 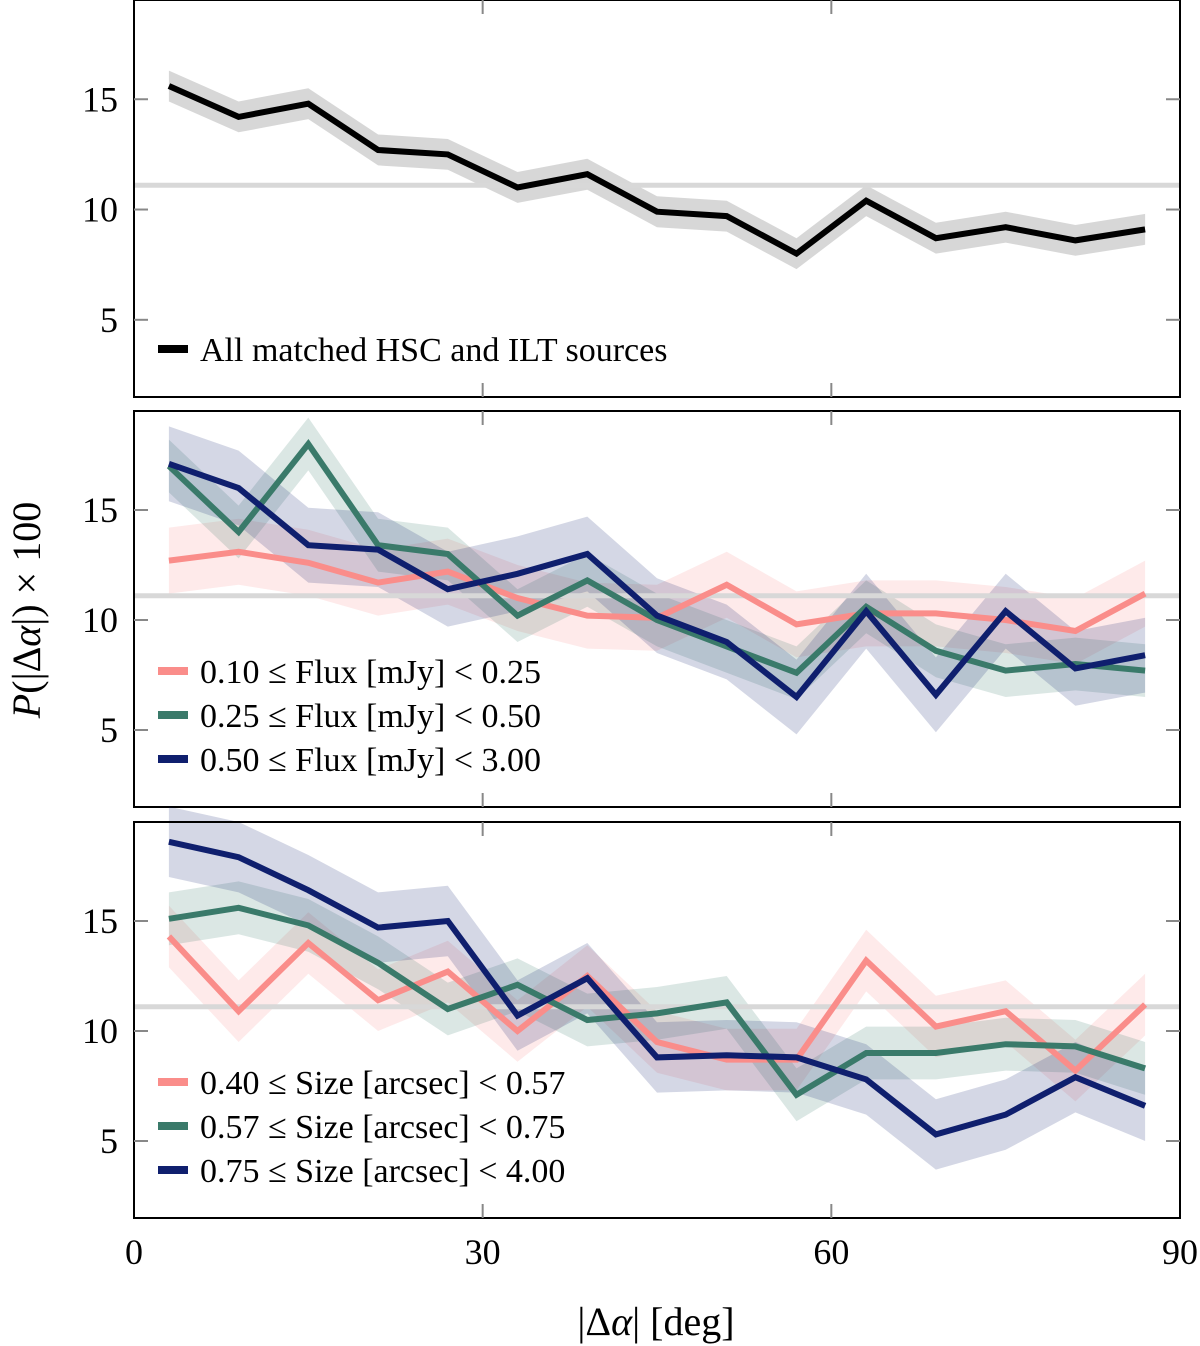 I want to click on legend-label-flux-2: 0.25 ≤ Flux [mJy] < 0.50, so click(x=370, y=716).